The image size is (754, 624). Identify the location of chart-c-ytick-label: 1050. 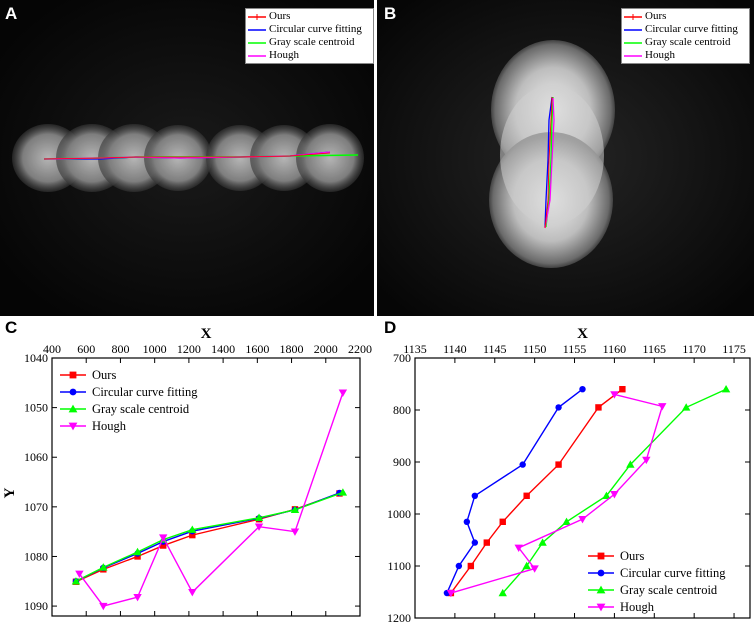
(36, 408).